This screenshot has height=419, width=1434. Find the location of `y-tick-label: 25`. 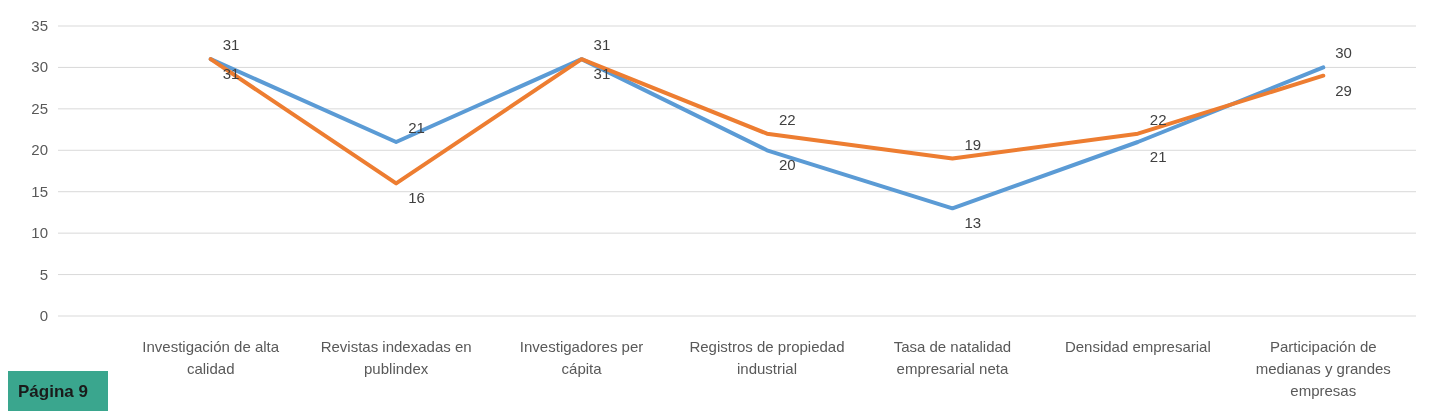

y-tick-label: 25 is located at coordinates (39, 108).